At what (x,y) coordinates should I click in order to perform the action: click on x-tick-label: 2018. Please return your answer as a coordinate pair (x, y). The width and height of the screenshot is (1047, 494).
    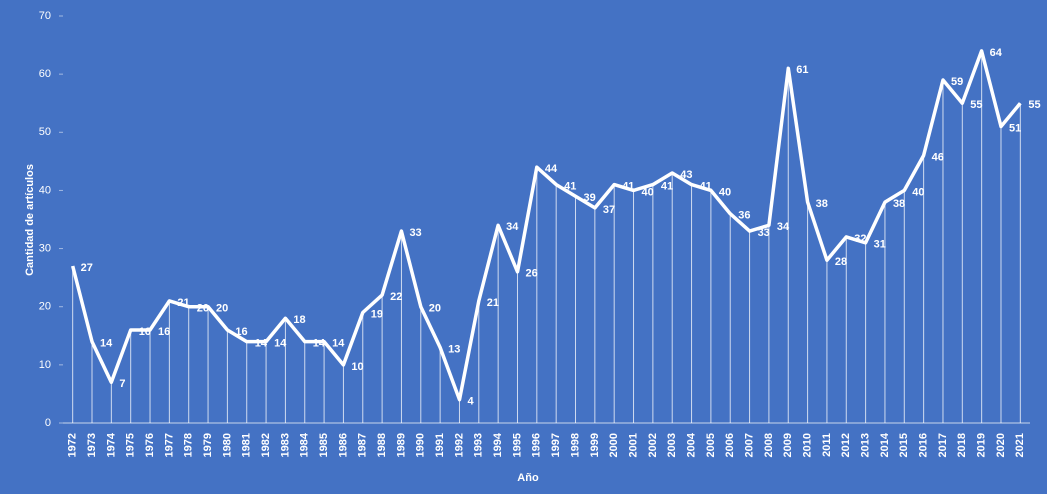
    Looking at the image, I should click on (962, 445).